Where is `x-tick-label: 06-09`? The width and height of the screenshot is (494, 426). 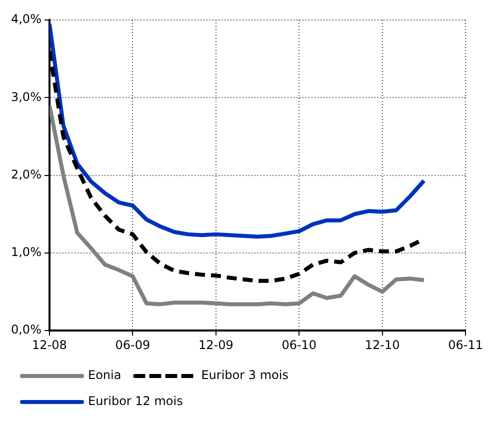
x-tick-label: 06-09 is located at coordinates (132, 345).